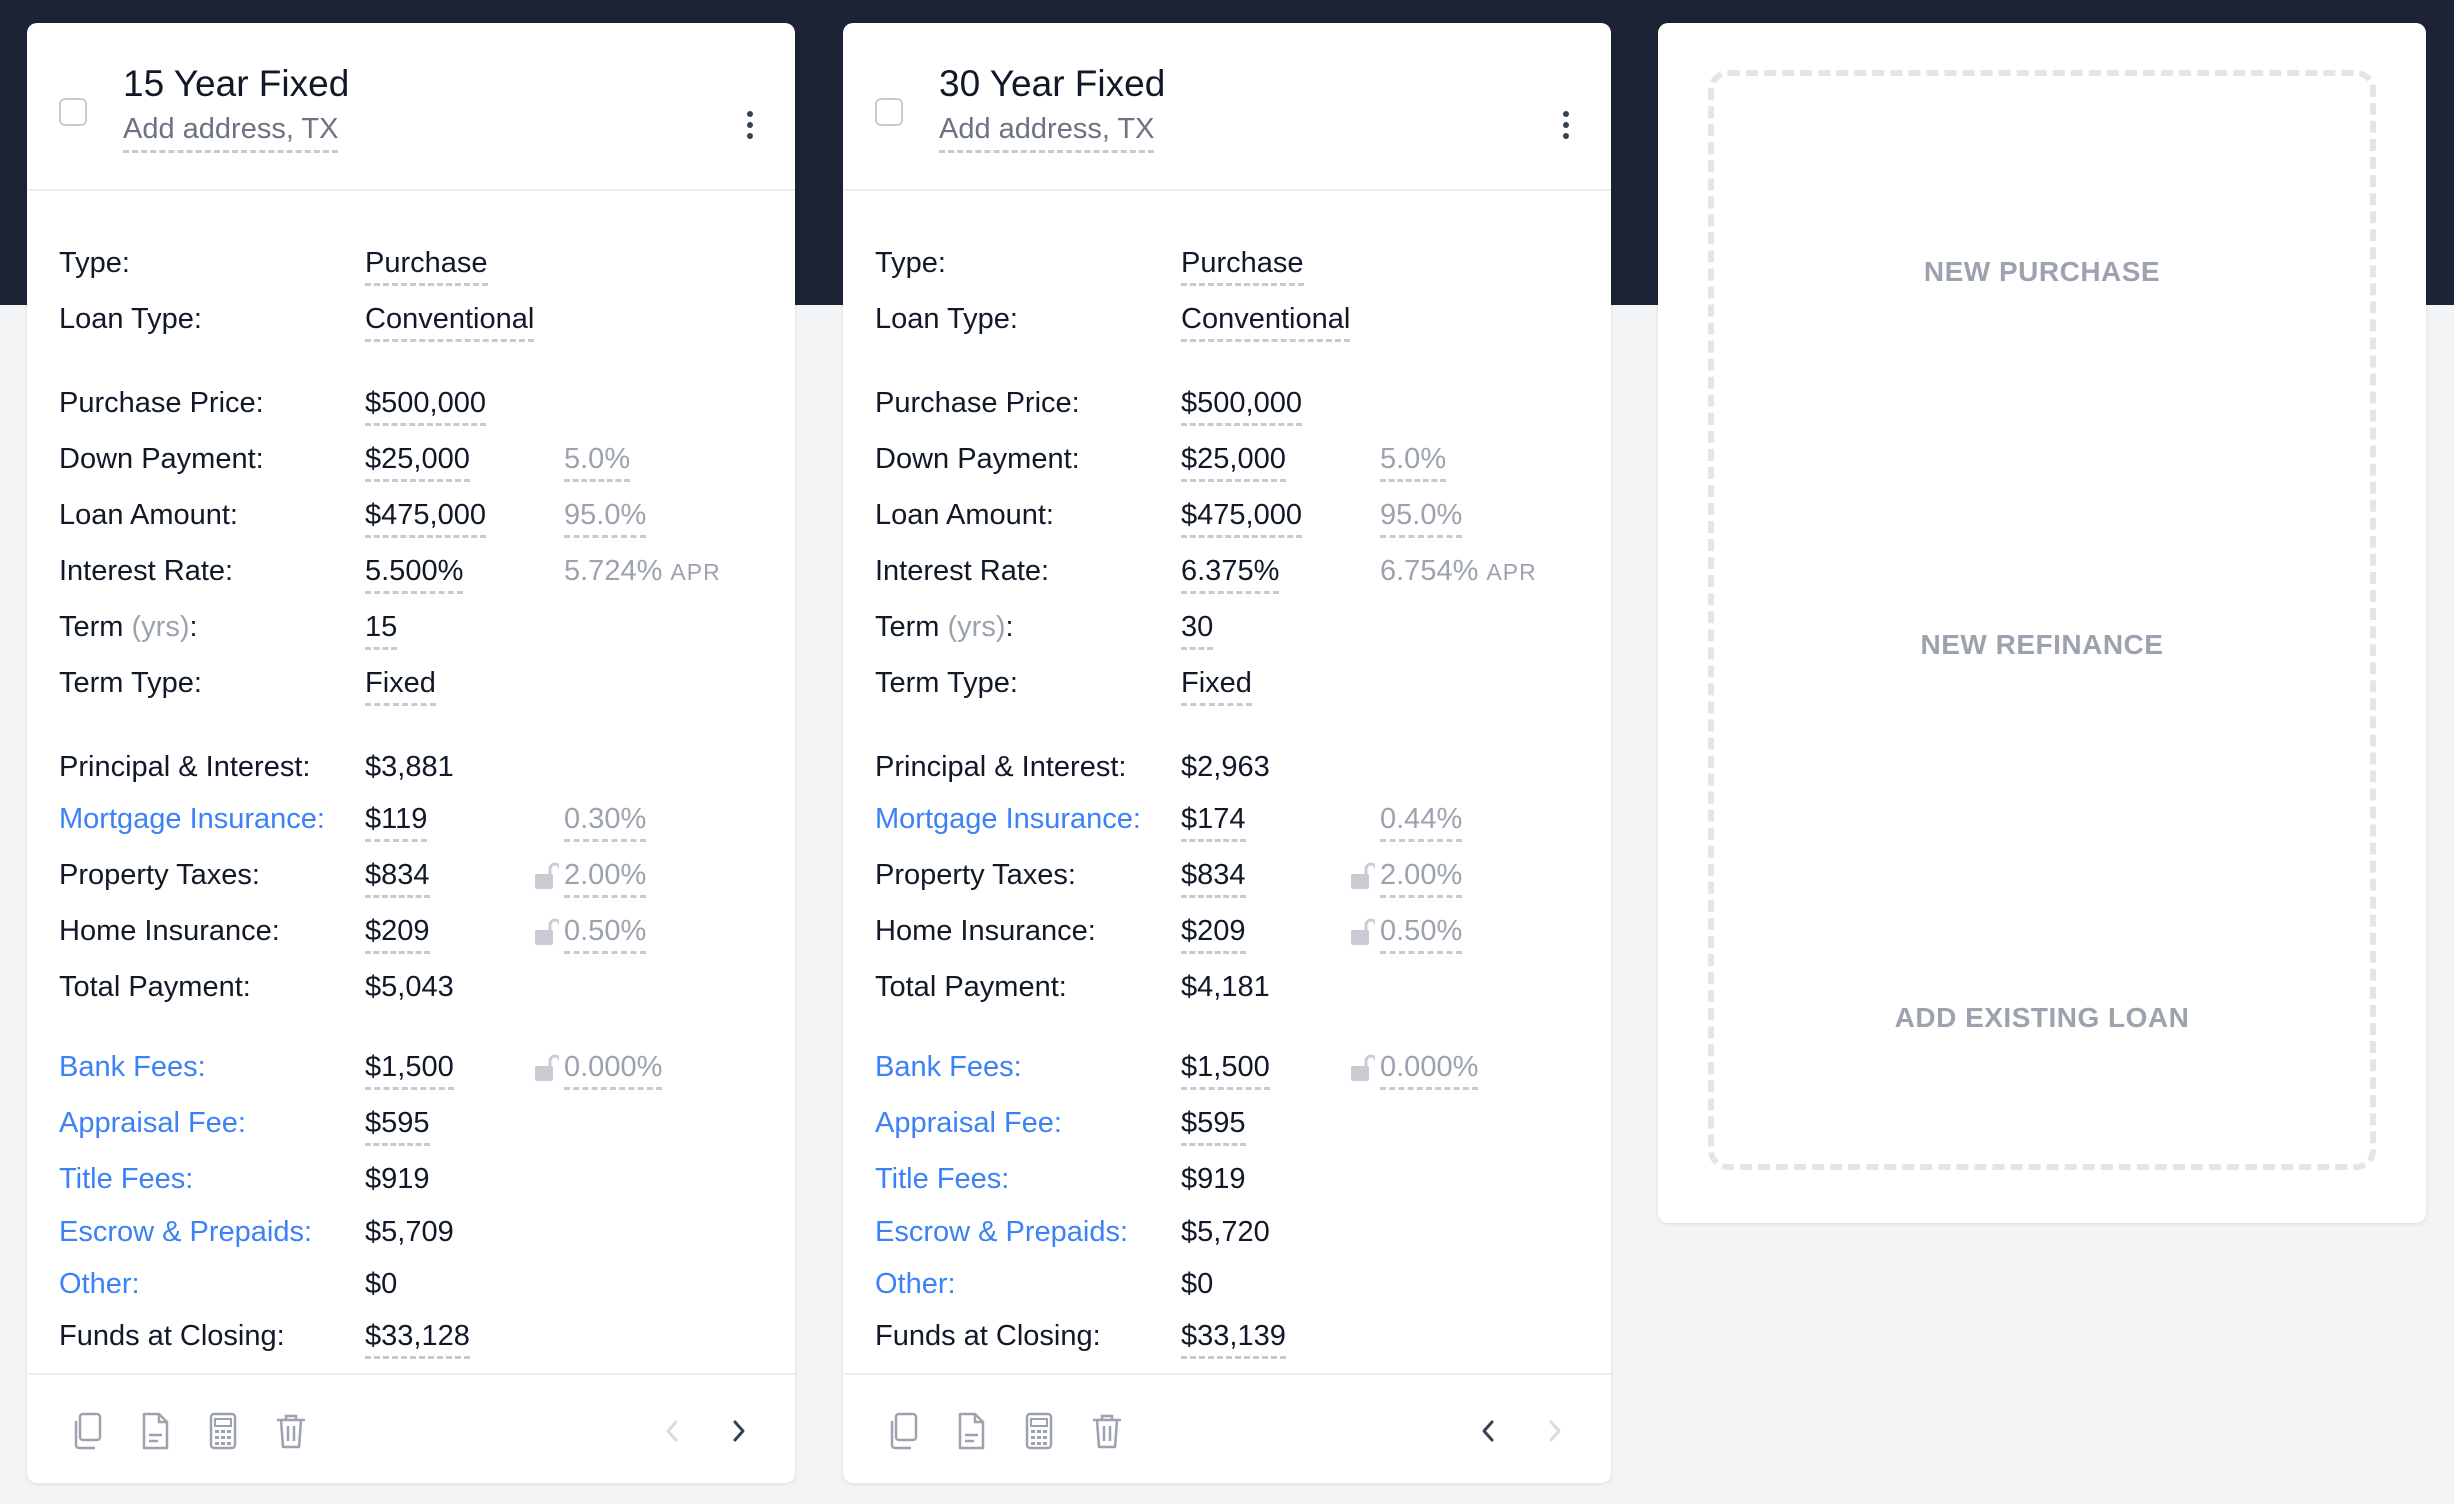 The image size is (2454, 1504). Describe the element at coordinates (130, 319) in the screenshot. I see `loan-type-label: Loan Type:` at that location.